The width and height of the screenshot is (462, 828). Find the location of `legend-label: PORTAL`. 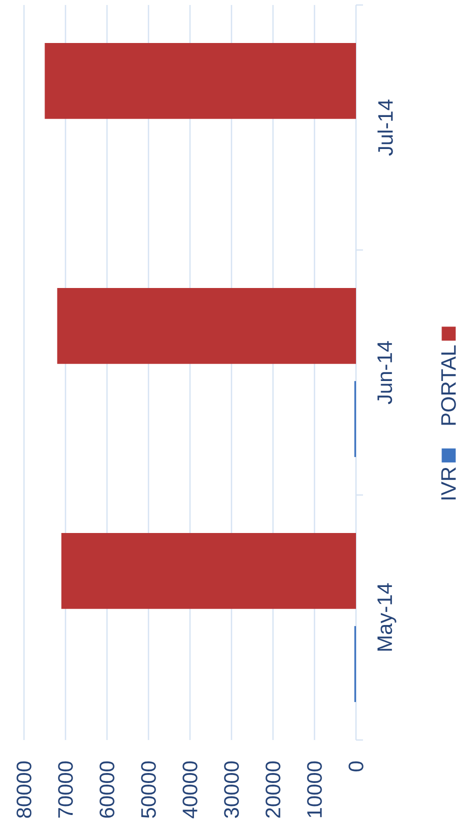

legend-label: PORTAL is located at coordinates (448, 385).